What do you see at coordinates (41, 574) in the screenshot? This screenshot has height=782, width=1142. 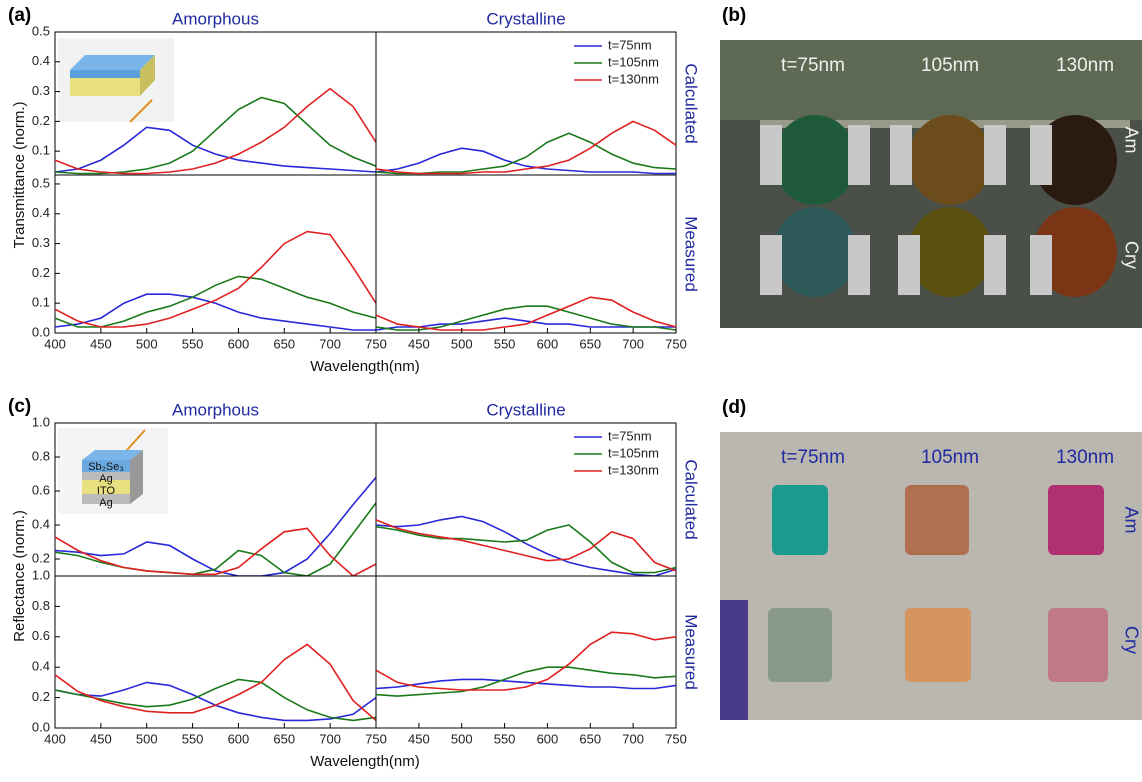 I see `y-tick-label: 1.0` at bounding box center [41, 574].